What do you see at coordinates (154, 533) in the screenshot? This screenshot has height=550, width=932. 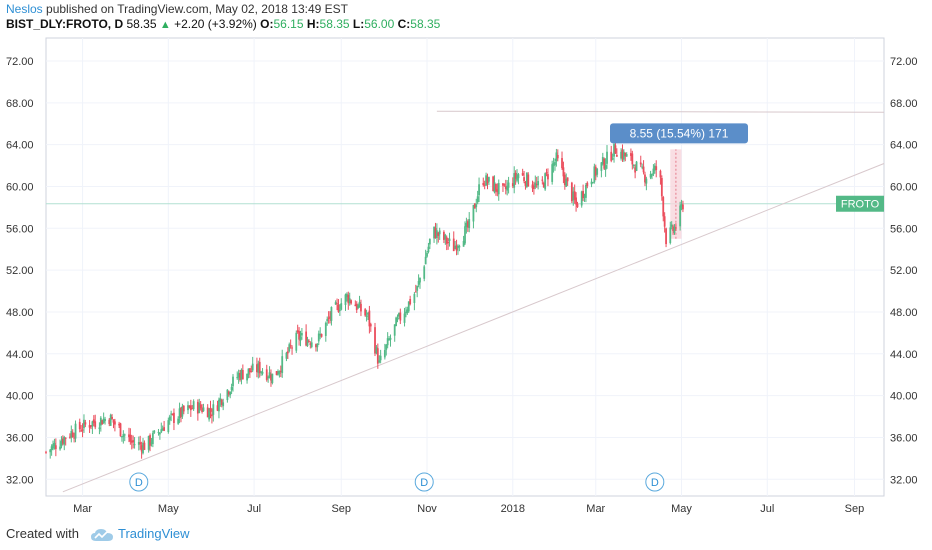 I see `tradingview-brand-link: TradingView` at bounding box center [154, 533].